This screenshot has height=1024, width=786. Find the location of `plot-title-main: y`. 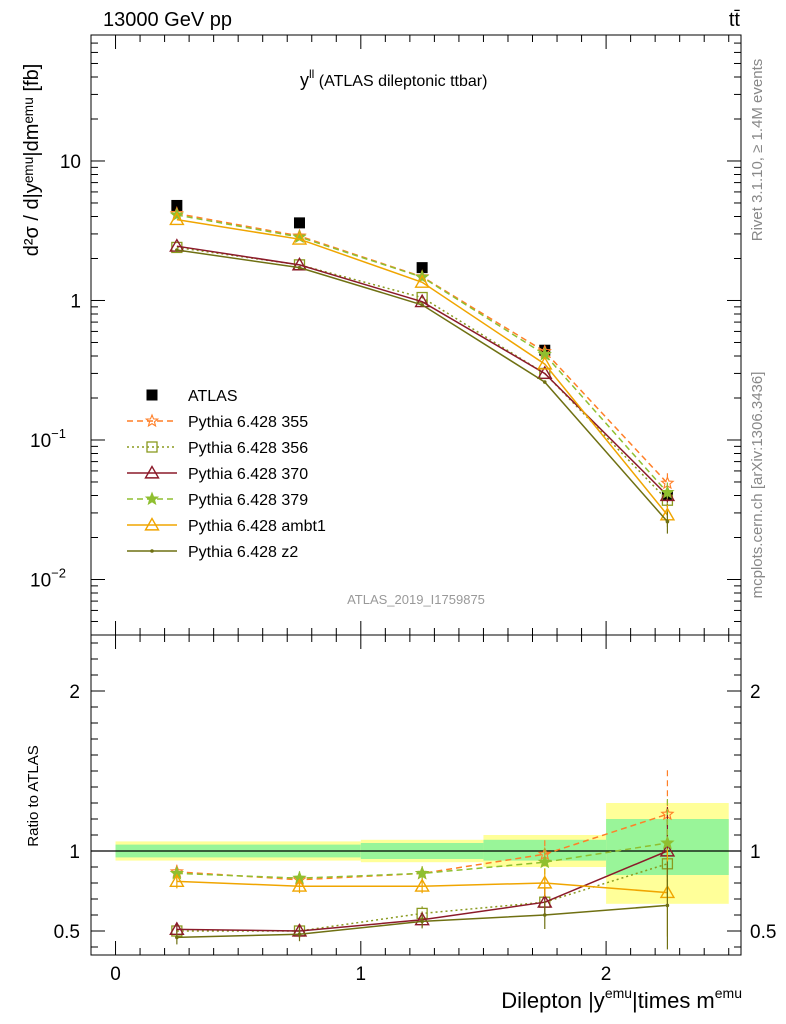

plot-title-main: y is located at coordinates (304, 80).